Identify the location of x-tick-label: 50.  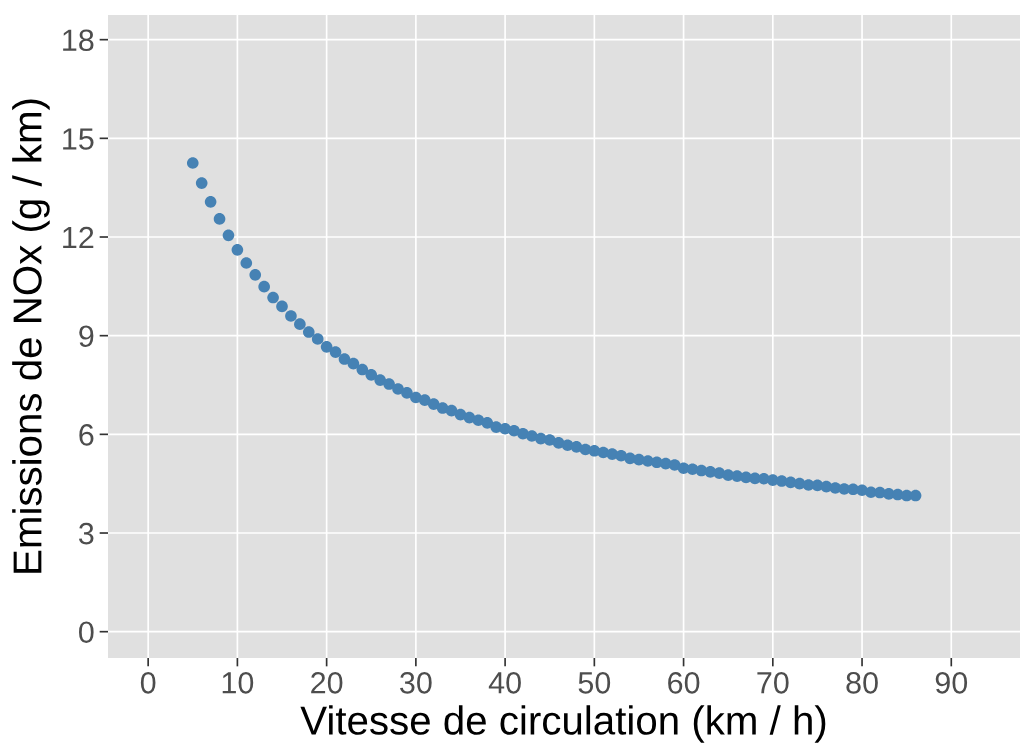
(594, 683).